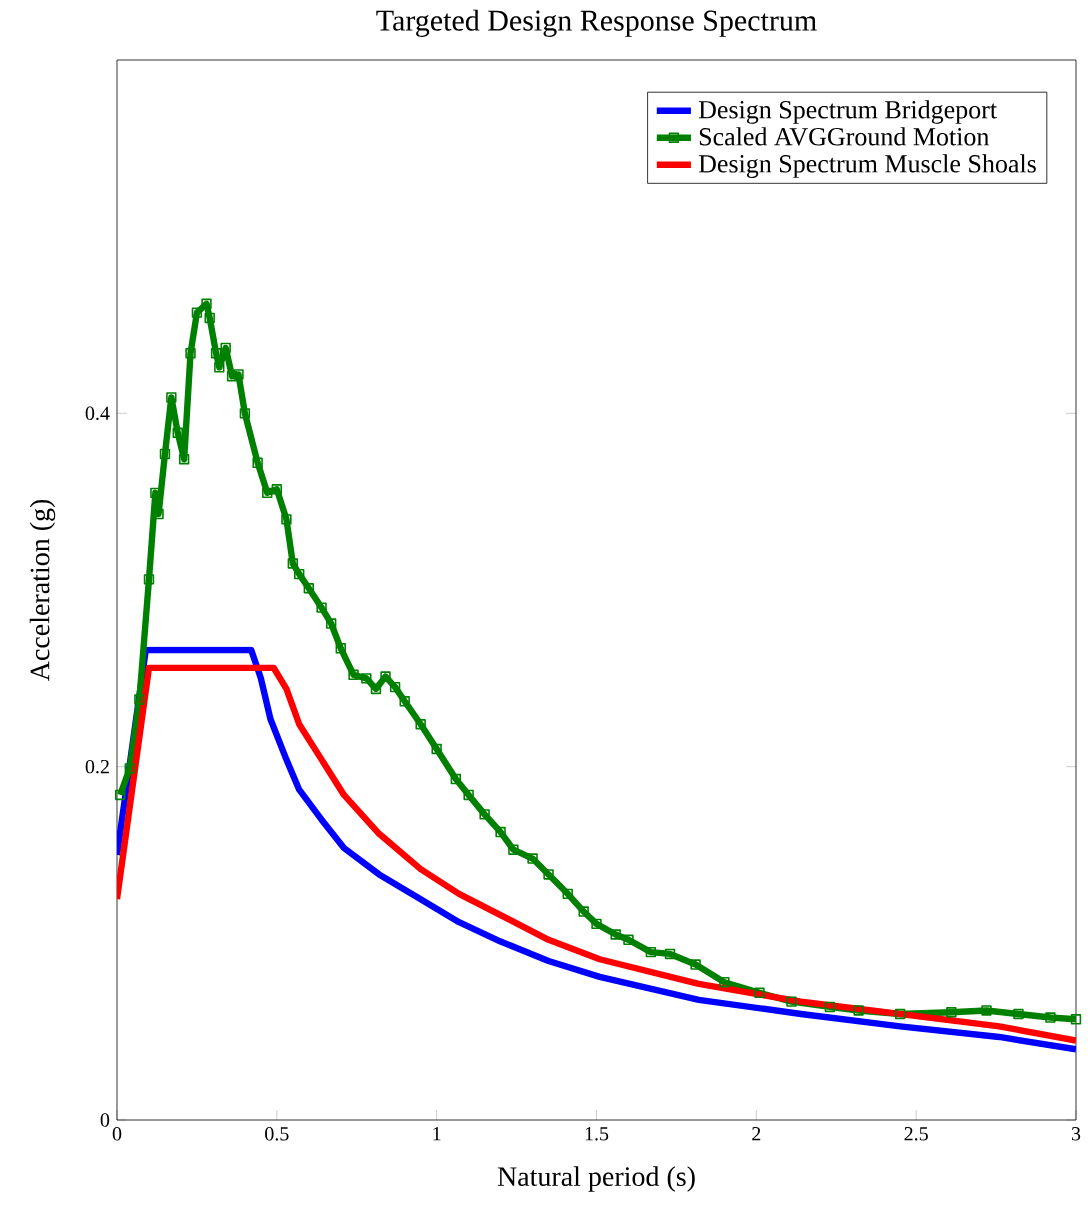  Describe the element at coordinates (596, 1179) in the screenshot. I see `x-axis-title: Natural period (s)` at that location.